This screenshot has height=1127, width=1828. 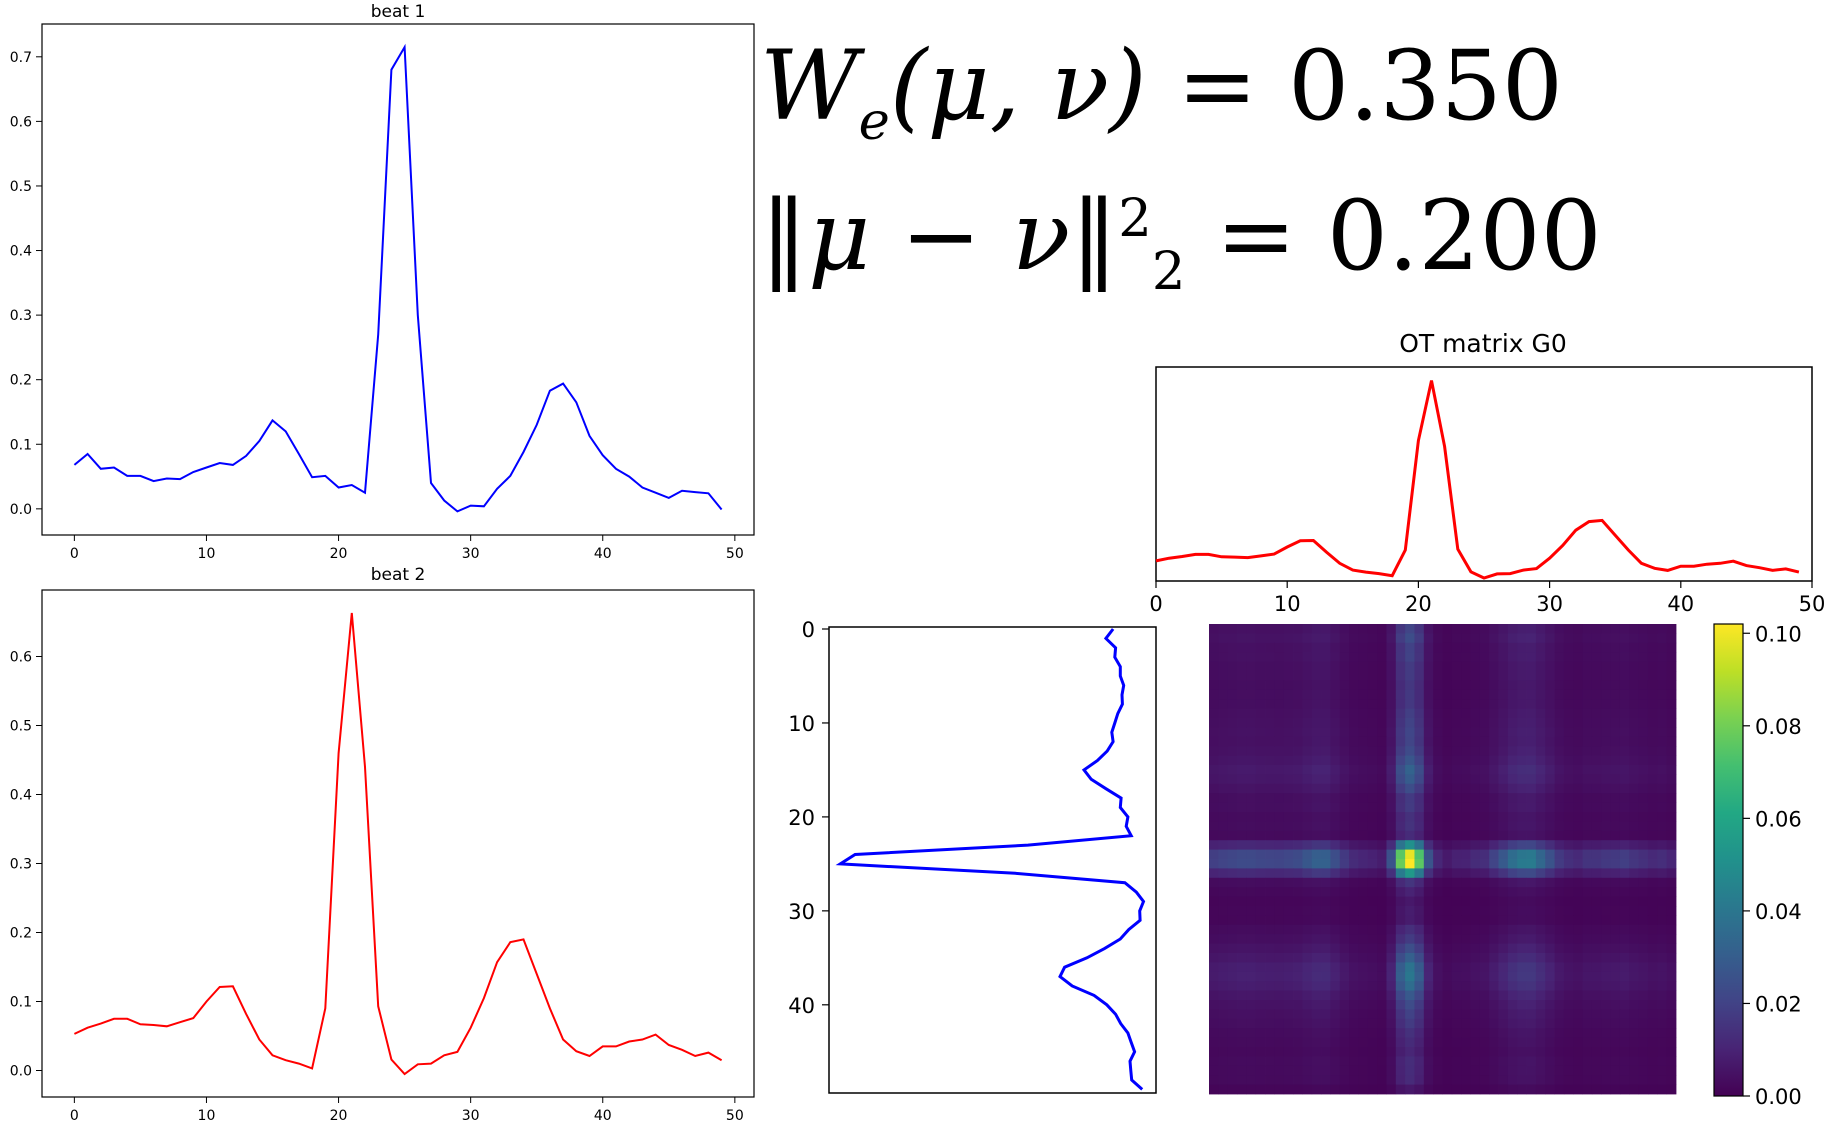 I want to click on beat1-xtick-label: 50, so click(x=735, y=554).